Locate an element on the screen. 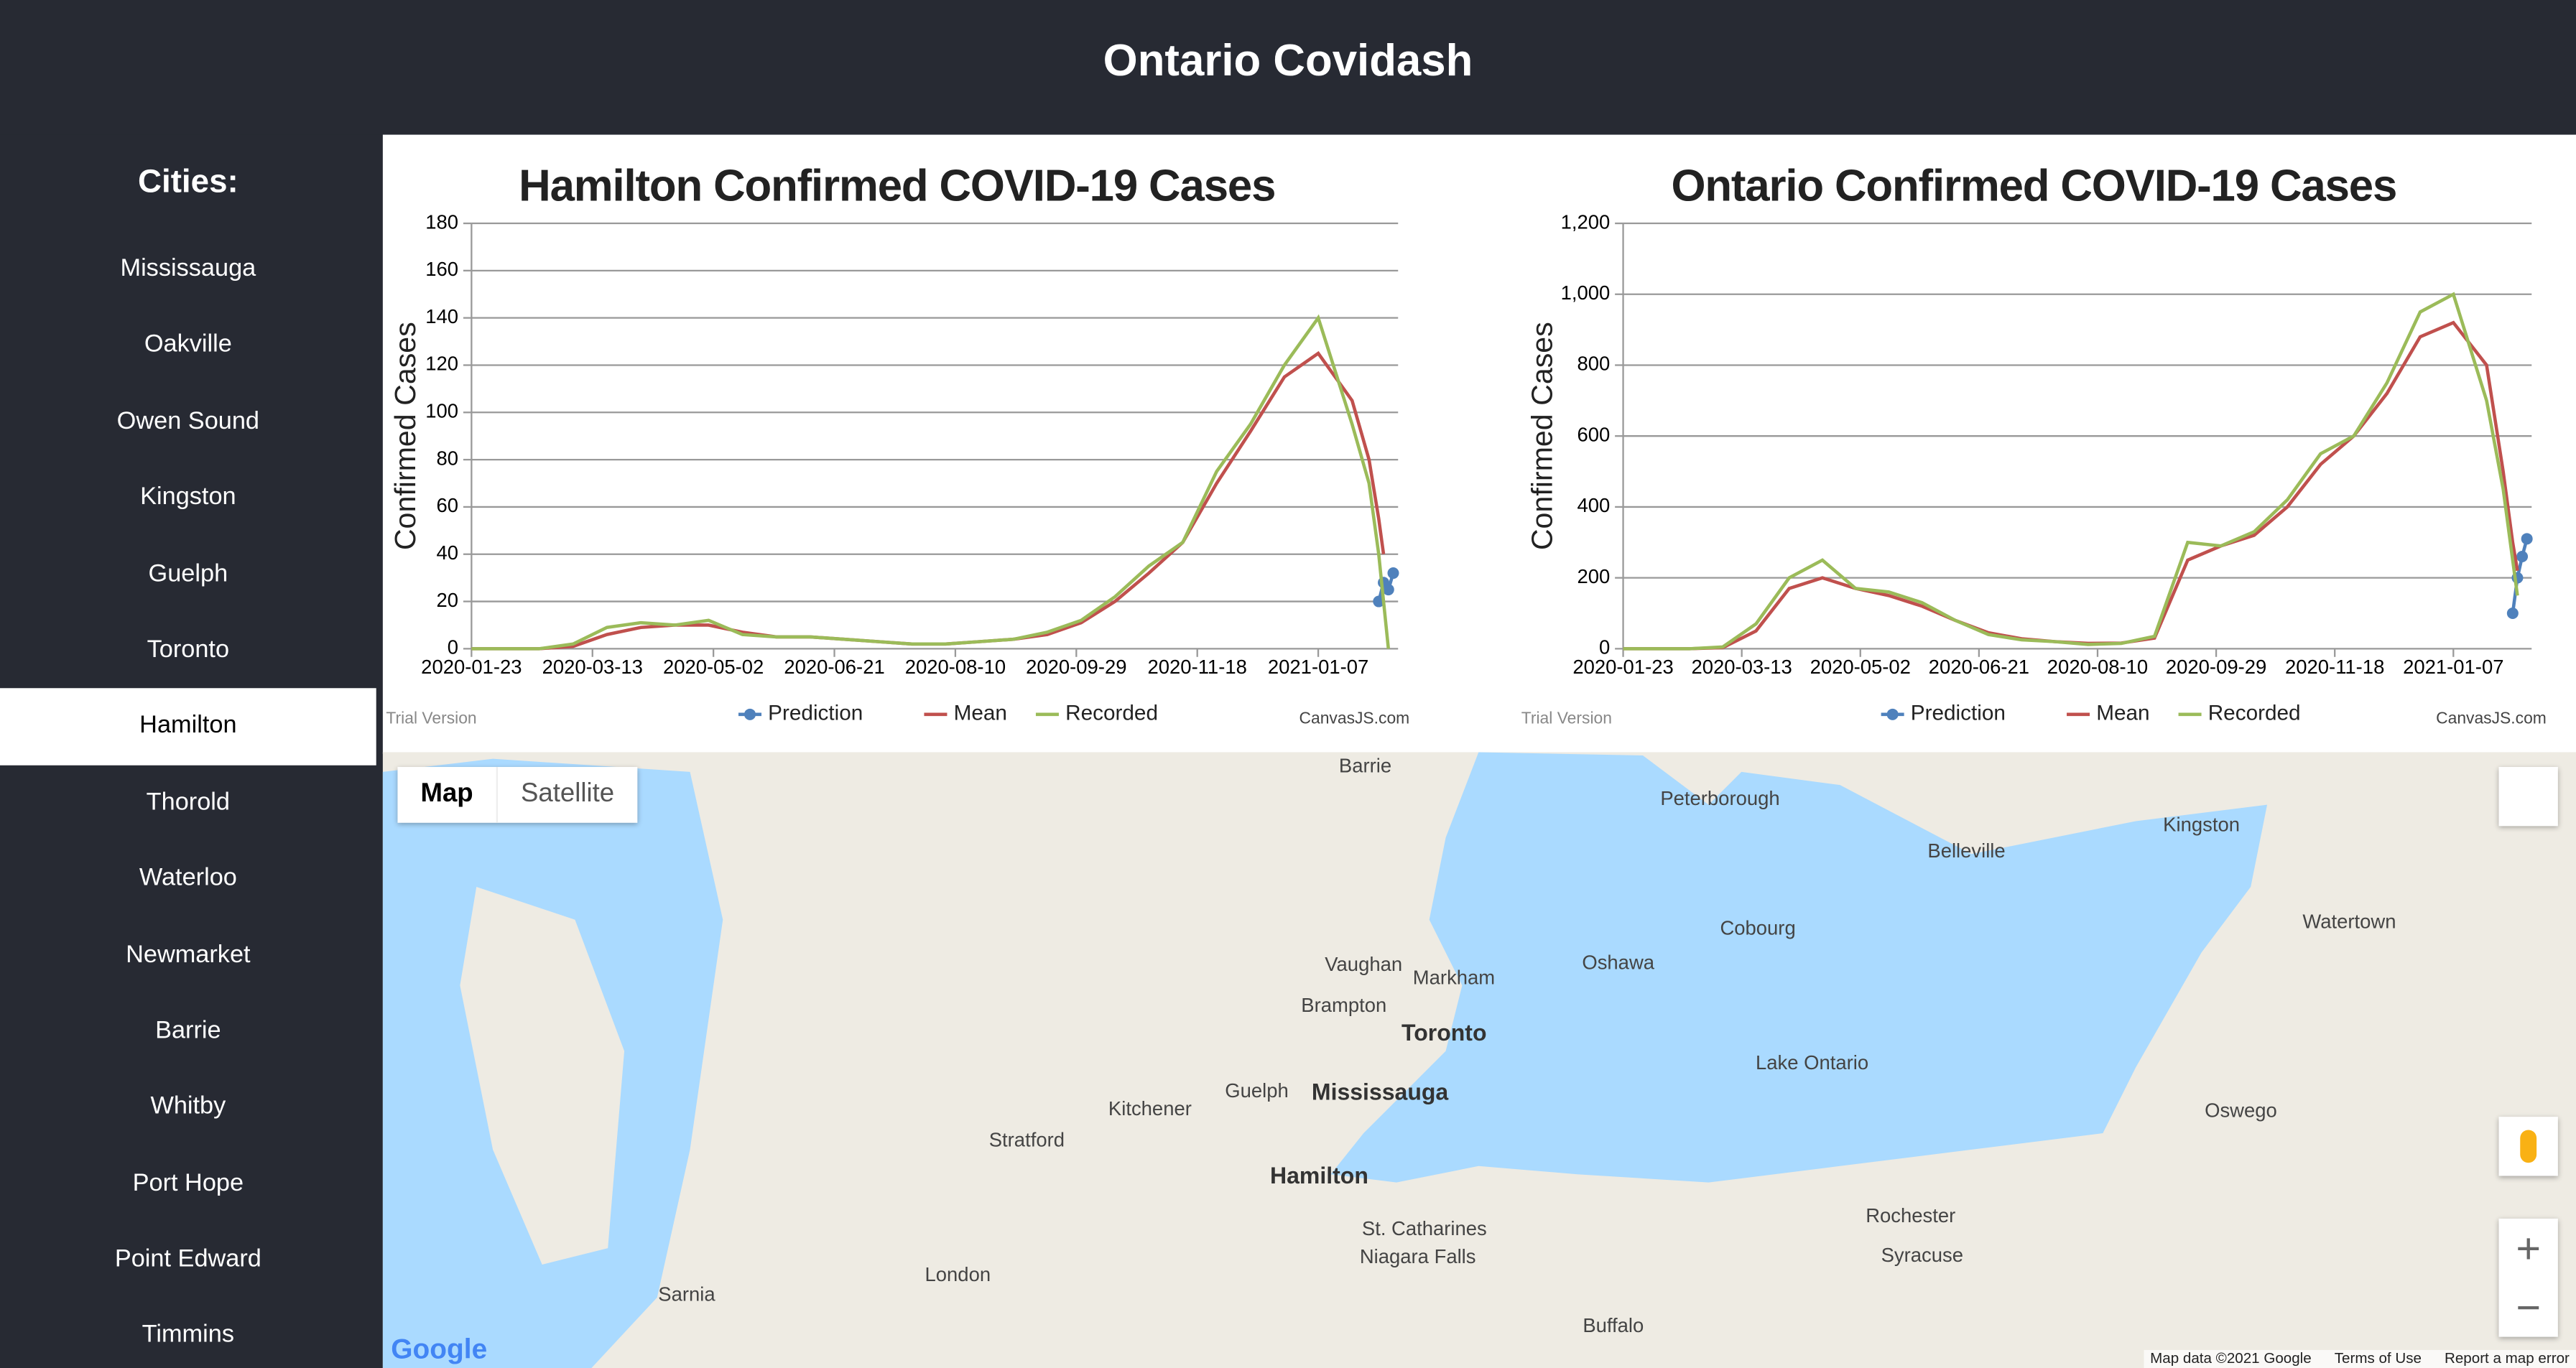 The width and height of the screenshot is (2576, 1368). y-tick-label: 100 is located at coordinates (441, 411).